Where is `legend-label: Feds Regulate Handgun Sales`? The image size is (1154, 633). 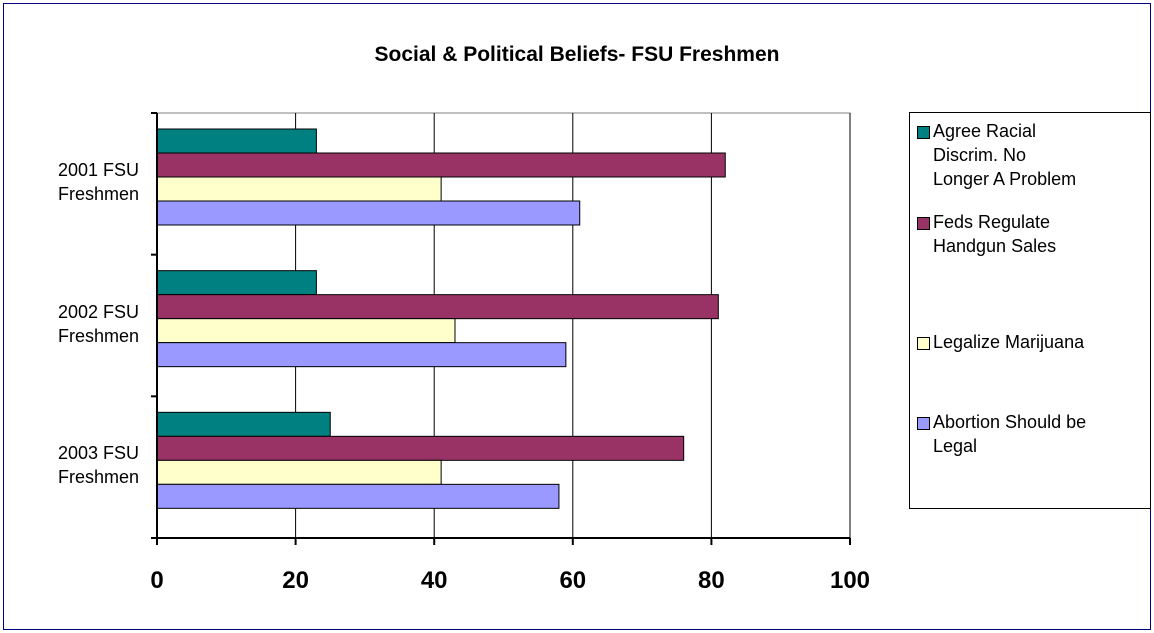
legend-label: Feds Regulate Handgun Sales is located at coordinates (1042, 234).